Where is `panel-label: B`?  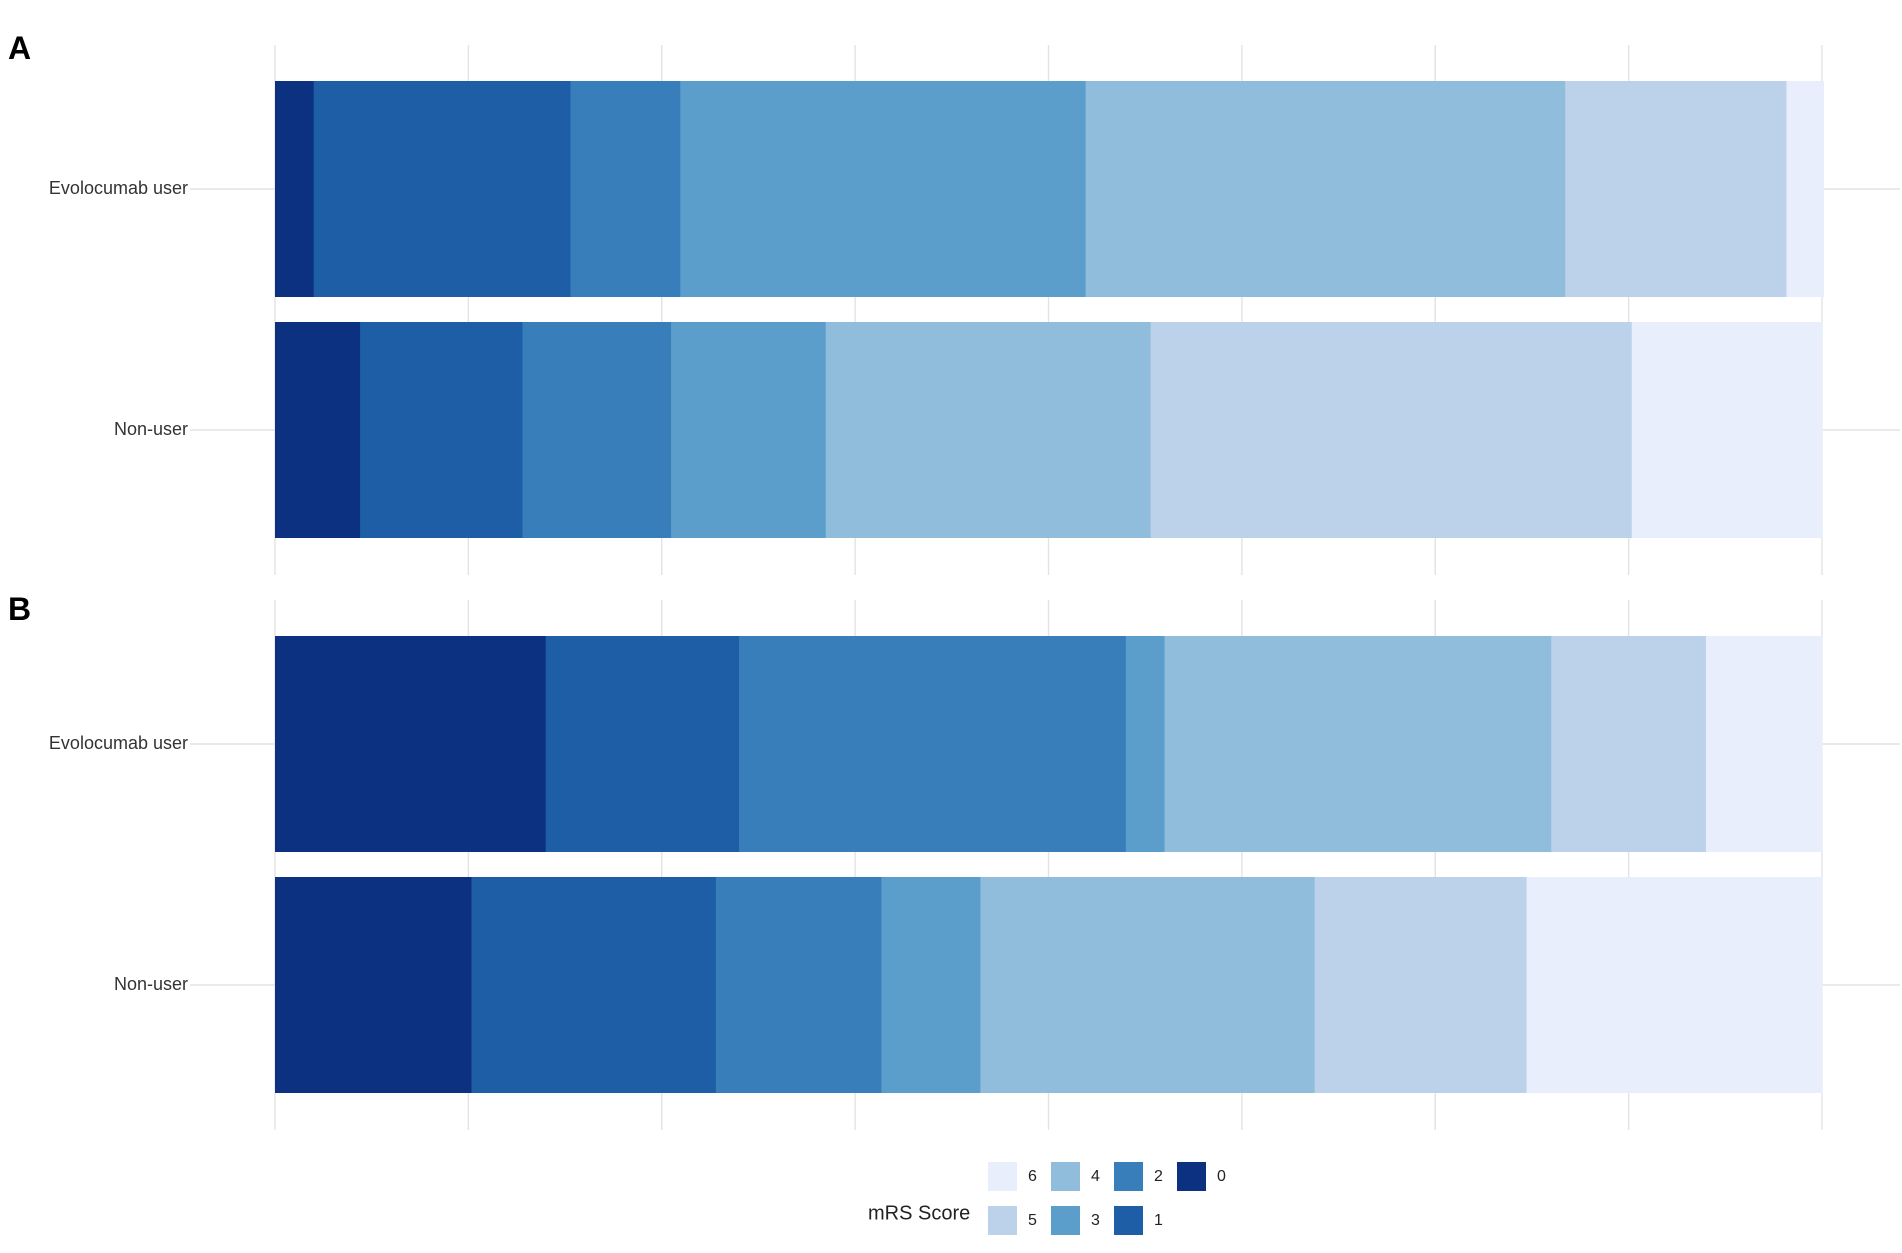 panel-label: B is located at coordinates (19, 609).